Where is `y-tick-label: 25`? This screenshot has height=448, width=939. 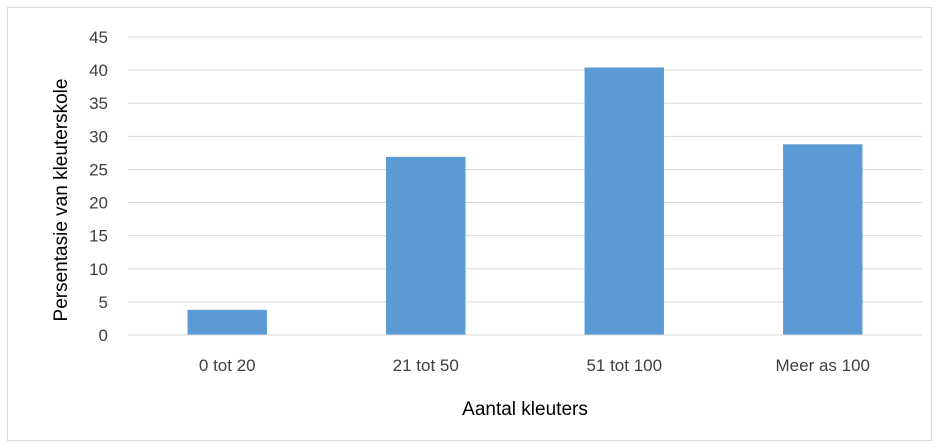
y-tick-label: 25 is located at coordinates (98, 169).